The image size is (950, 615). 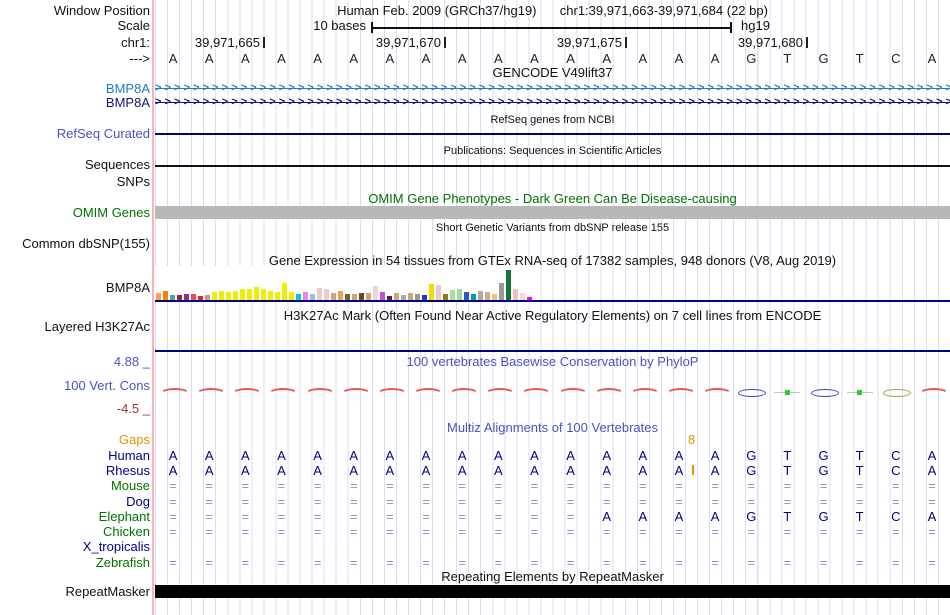 I want to click on rhesus-gap-bar, so click(x=693, y=470).